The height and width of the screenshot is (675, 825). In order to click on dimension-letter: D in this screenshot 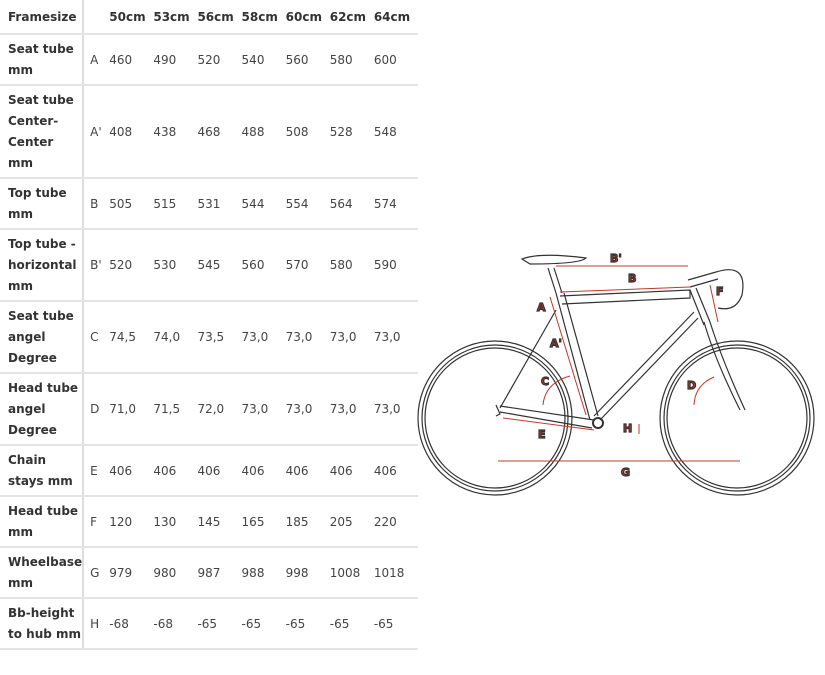, I will do `click(96, 409)`.